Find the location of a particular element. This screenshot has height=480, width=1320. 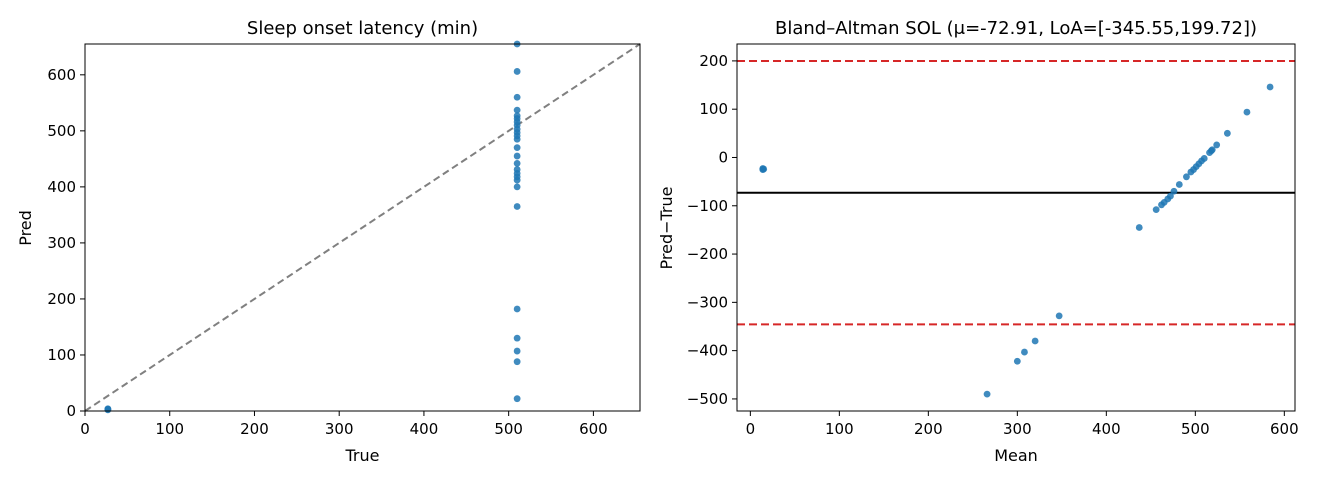

y-tick-label: −200 is located at coordinates (707, 254).